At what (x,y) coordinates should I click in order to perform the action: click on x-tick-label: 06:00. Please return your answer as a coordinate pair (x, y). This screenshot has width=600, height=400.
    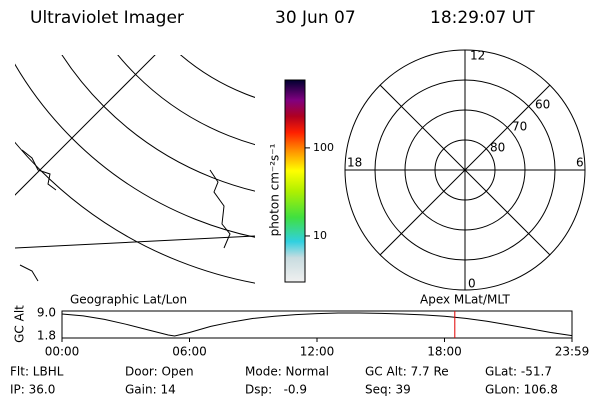
    Looking at the image, I should click on (189, 352).